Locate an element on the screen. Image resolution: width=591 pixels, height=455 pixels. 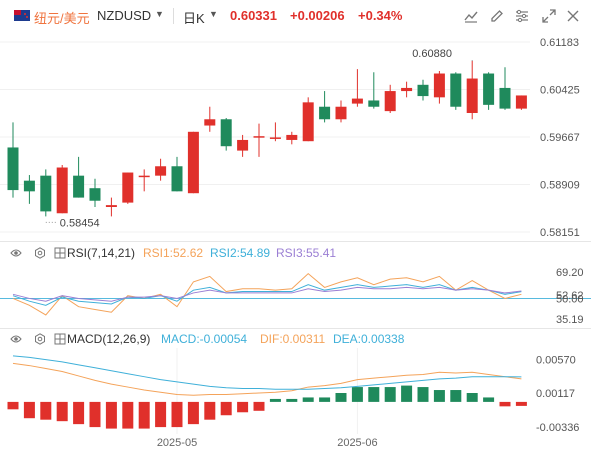
rsi-title: RSI(7,14,21) is located at coordinates (101, 253).